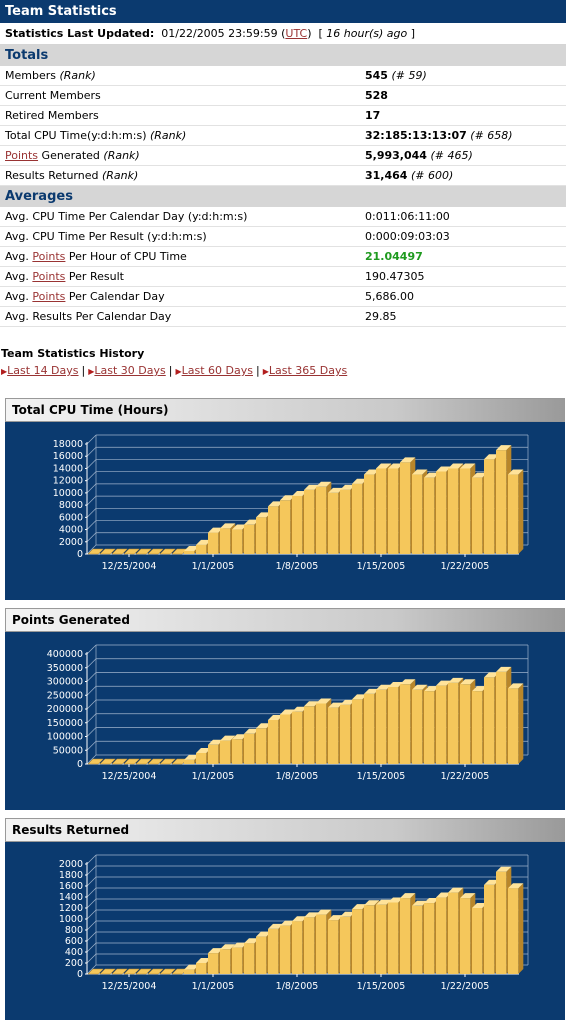 The width and height of the screenshot is (566, 1020). Describe the element at coordinates (465, 986) in the screenshot. I see `results-chart-xtick-label: 1/22/2005` at that location.